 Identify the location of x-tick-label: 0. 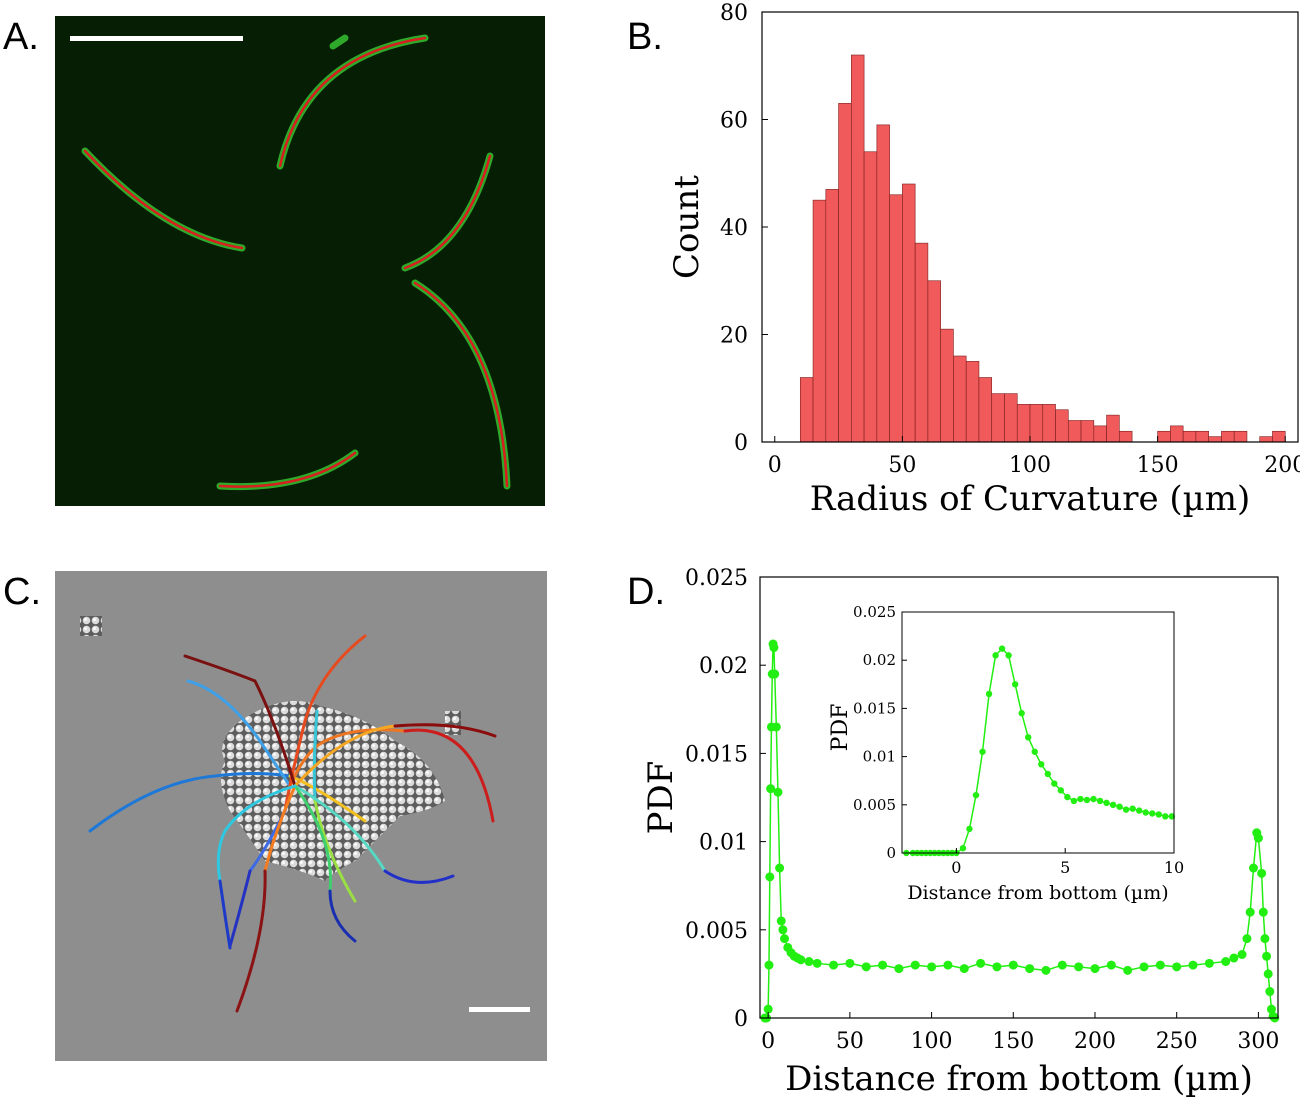
(768, 1041).